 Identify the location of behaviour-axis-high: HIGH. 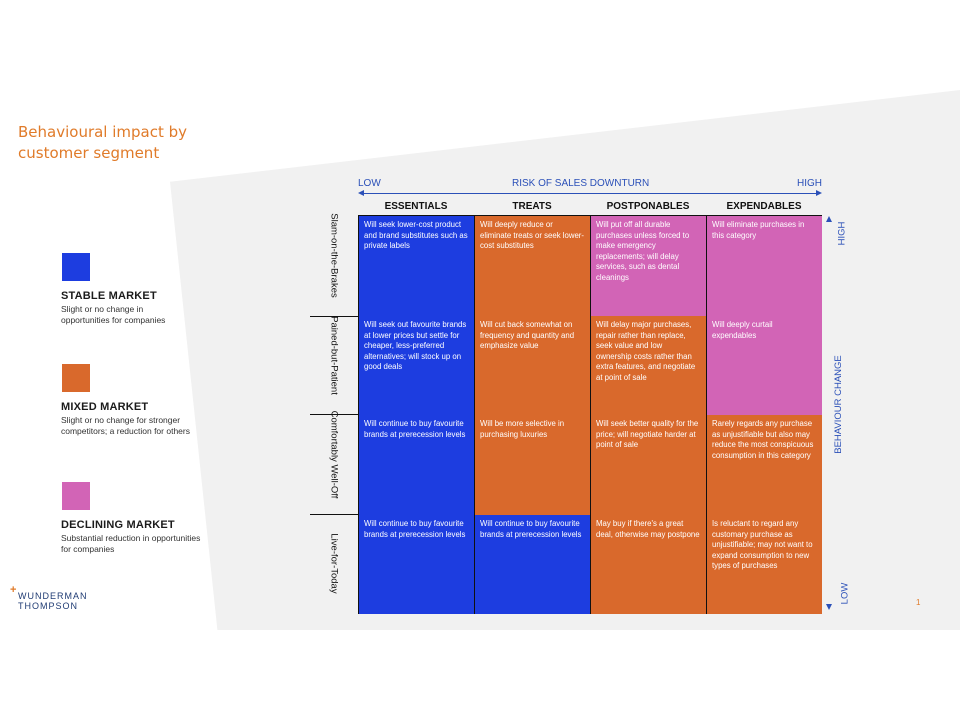
(842, 233).